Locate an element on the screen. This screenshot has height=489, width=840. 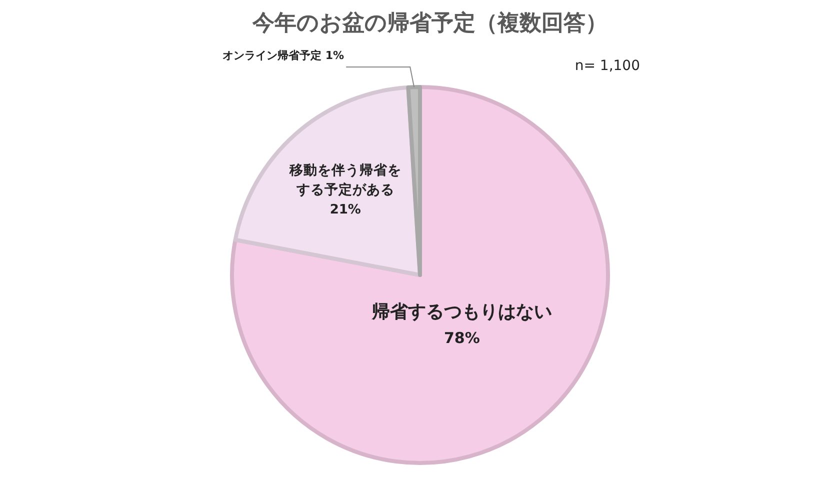
data-label: 帰省するつもりはない 78% is located at coordinates (462, 324).